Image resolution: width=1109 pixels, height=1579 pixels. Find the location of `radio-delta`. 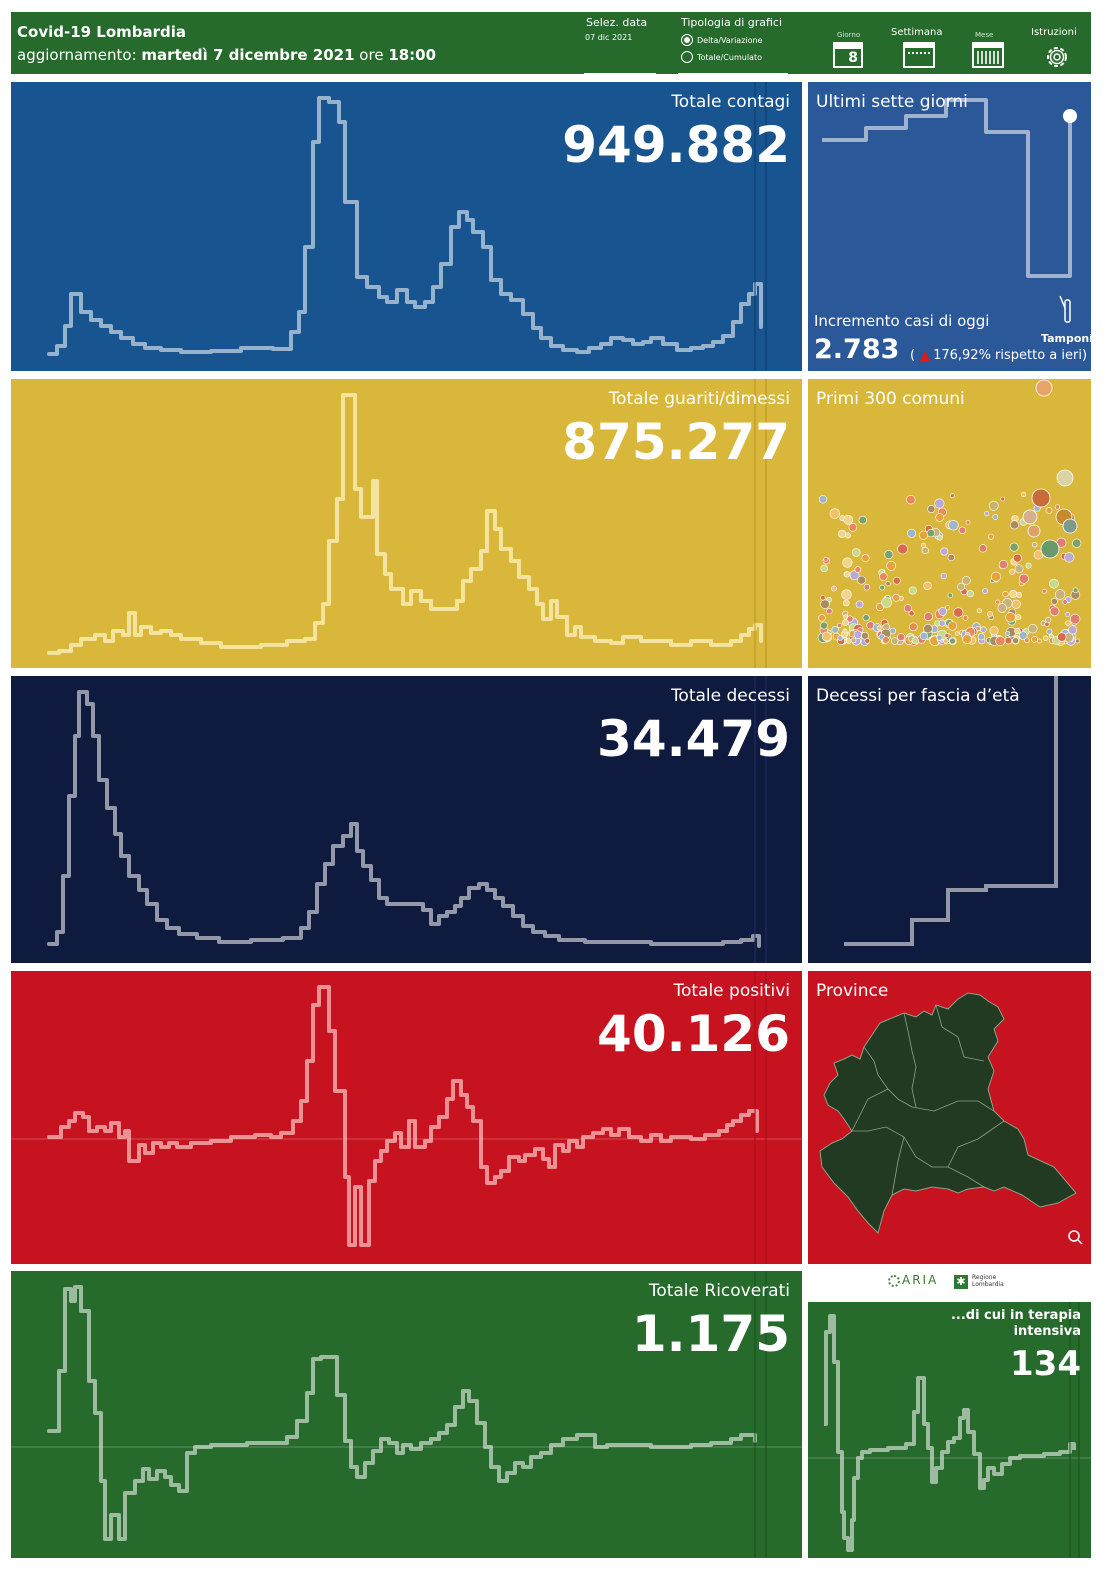

radio-delta is located at coordinates (687, 40).